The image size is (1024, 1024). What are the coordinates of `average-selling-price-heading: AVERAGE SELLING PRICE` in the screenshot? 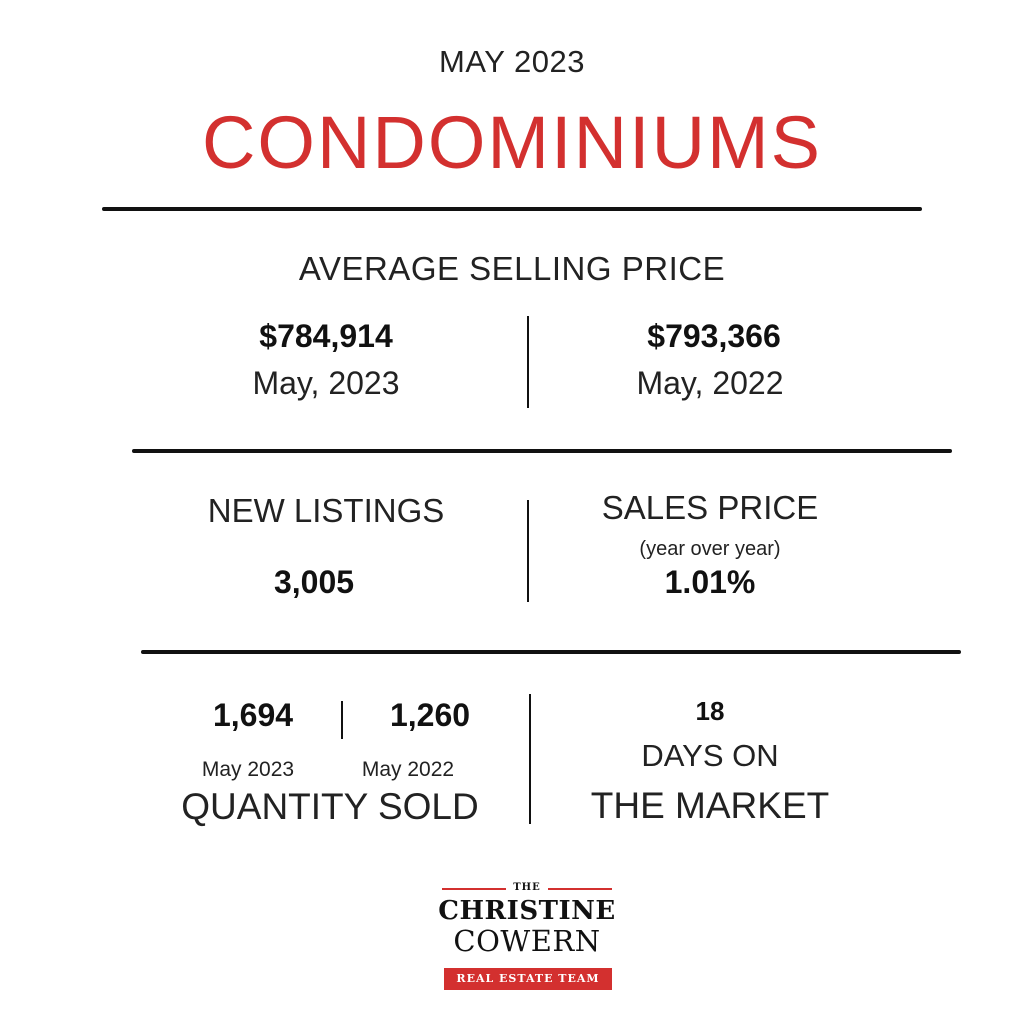 It's located at (512, 268).